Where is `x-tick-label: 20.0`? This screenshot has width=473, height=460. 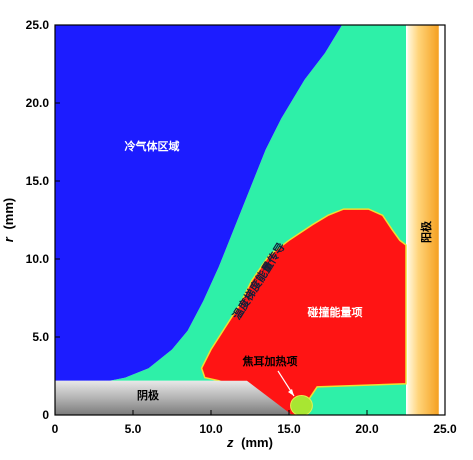 x-tick-label: 20.0 is located at coordinates (367, 429).